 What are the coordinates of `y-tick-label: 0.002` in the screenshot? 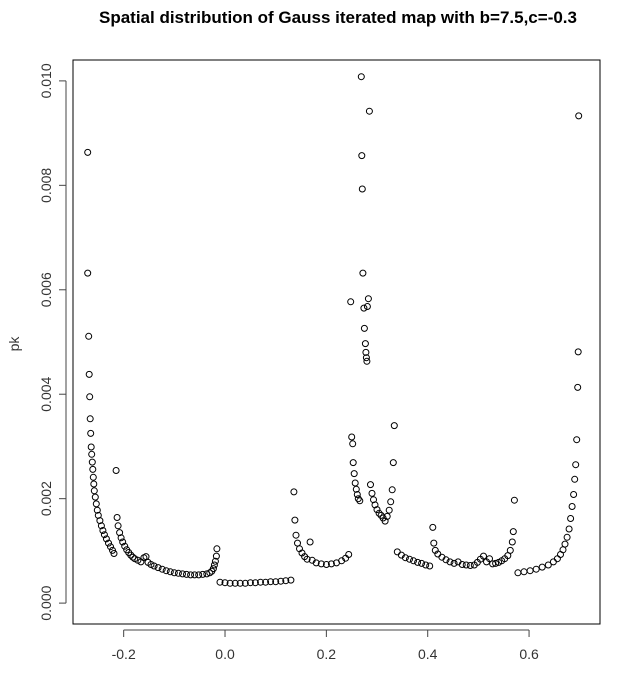 It's located at (46, 498).